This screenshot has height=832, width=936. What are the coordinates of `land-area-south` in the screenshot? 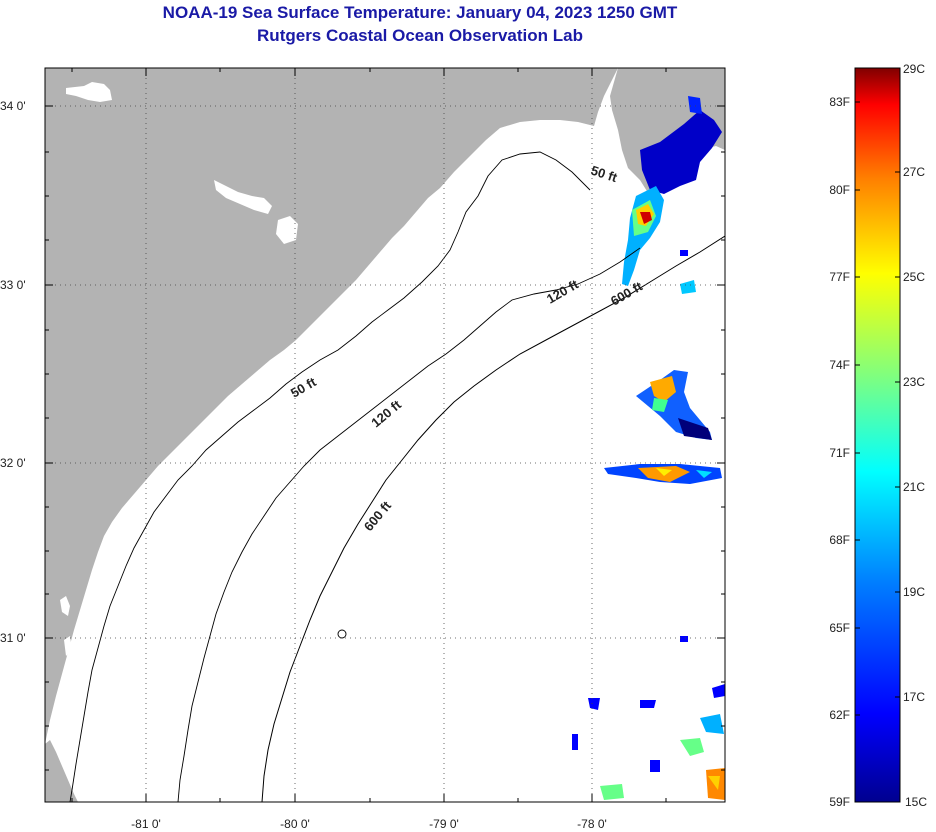 It's located at (61, 771).